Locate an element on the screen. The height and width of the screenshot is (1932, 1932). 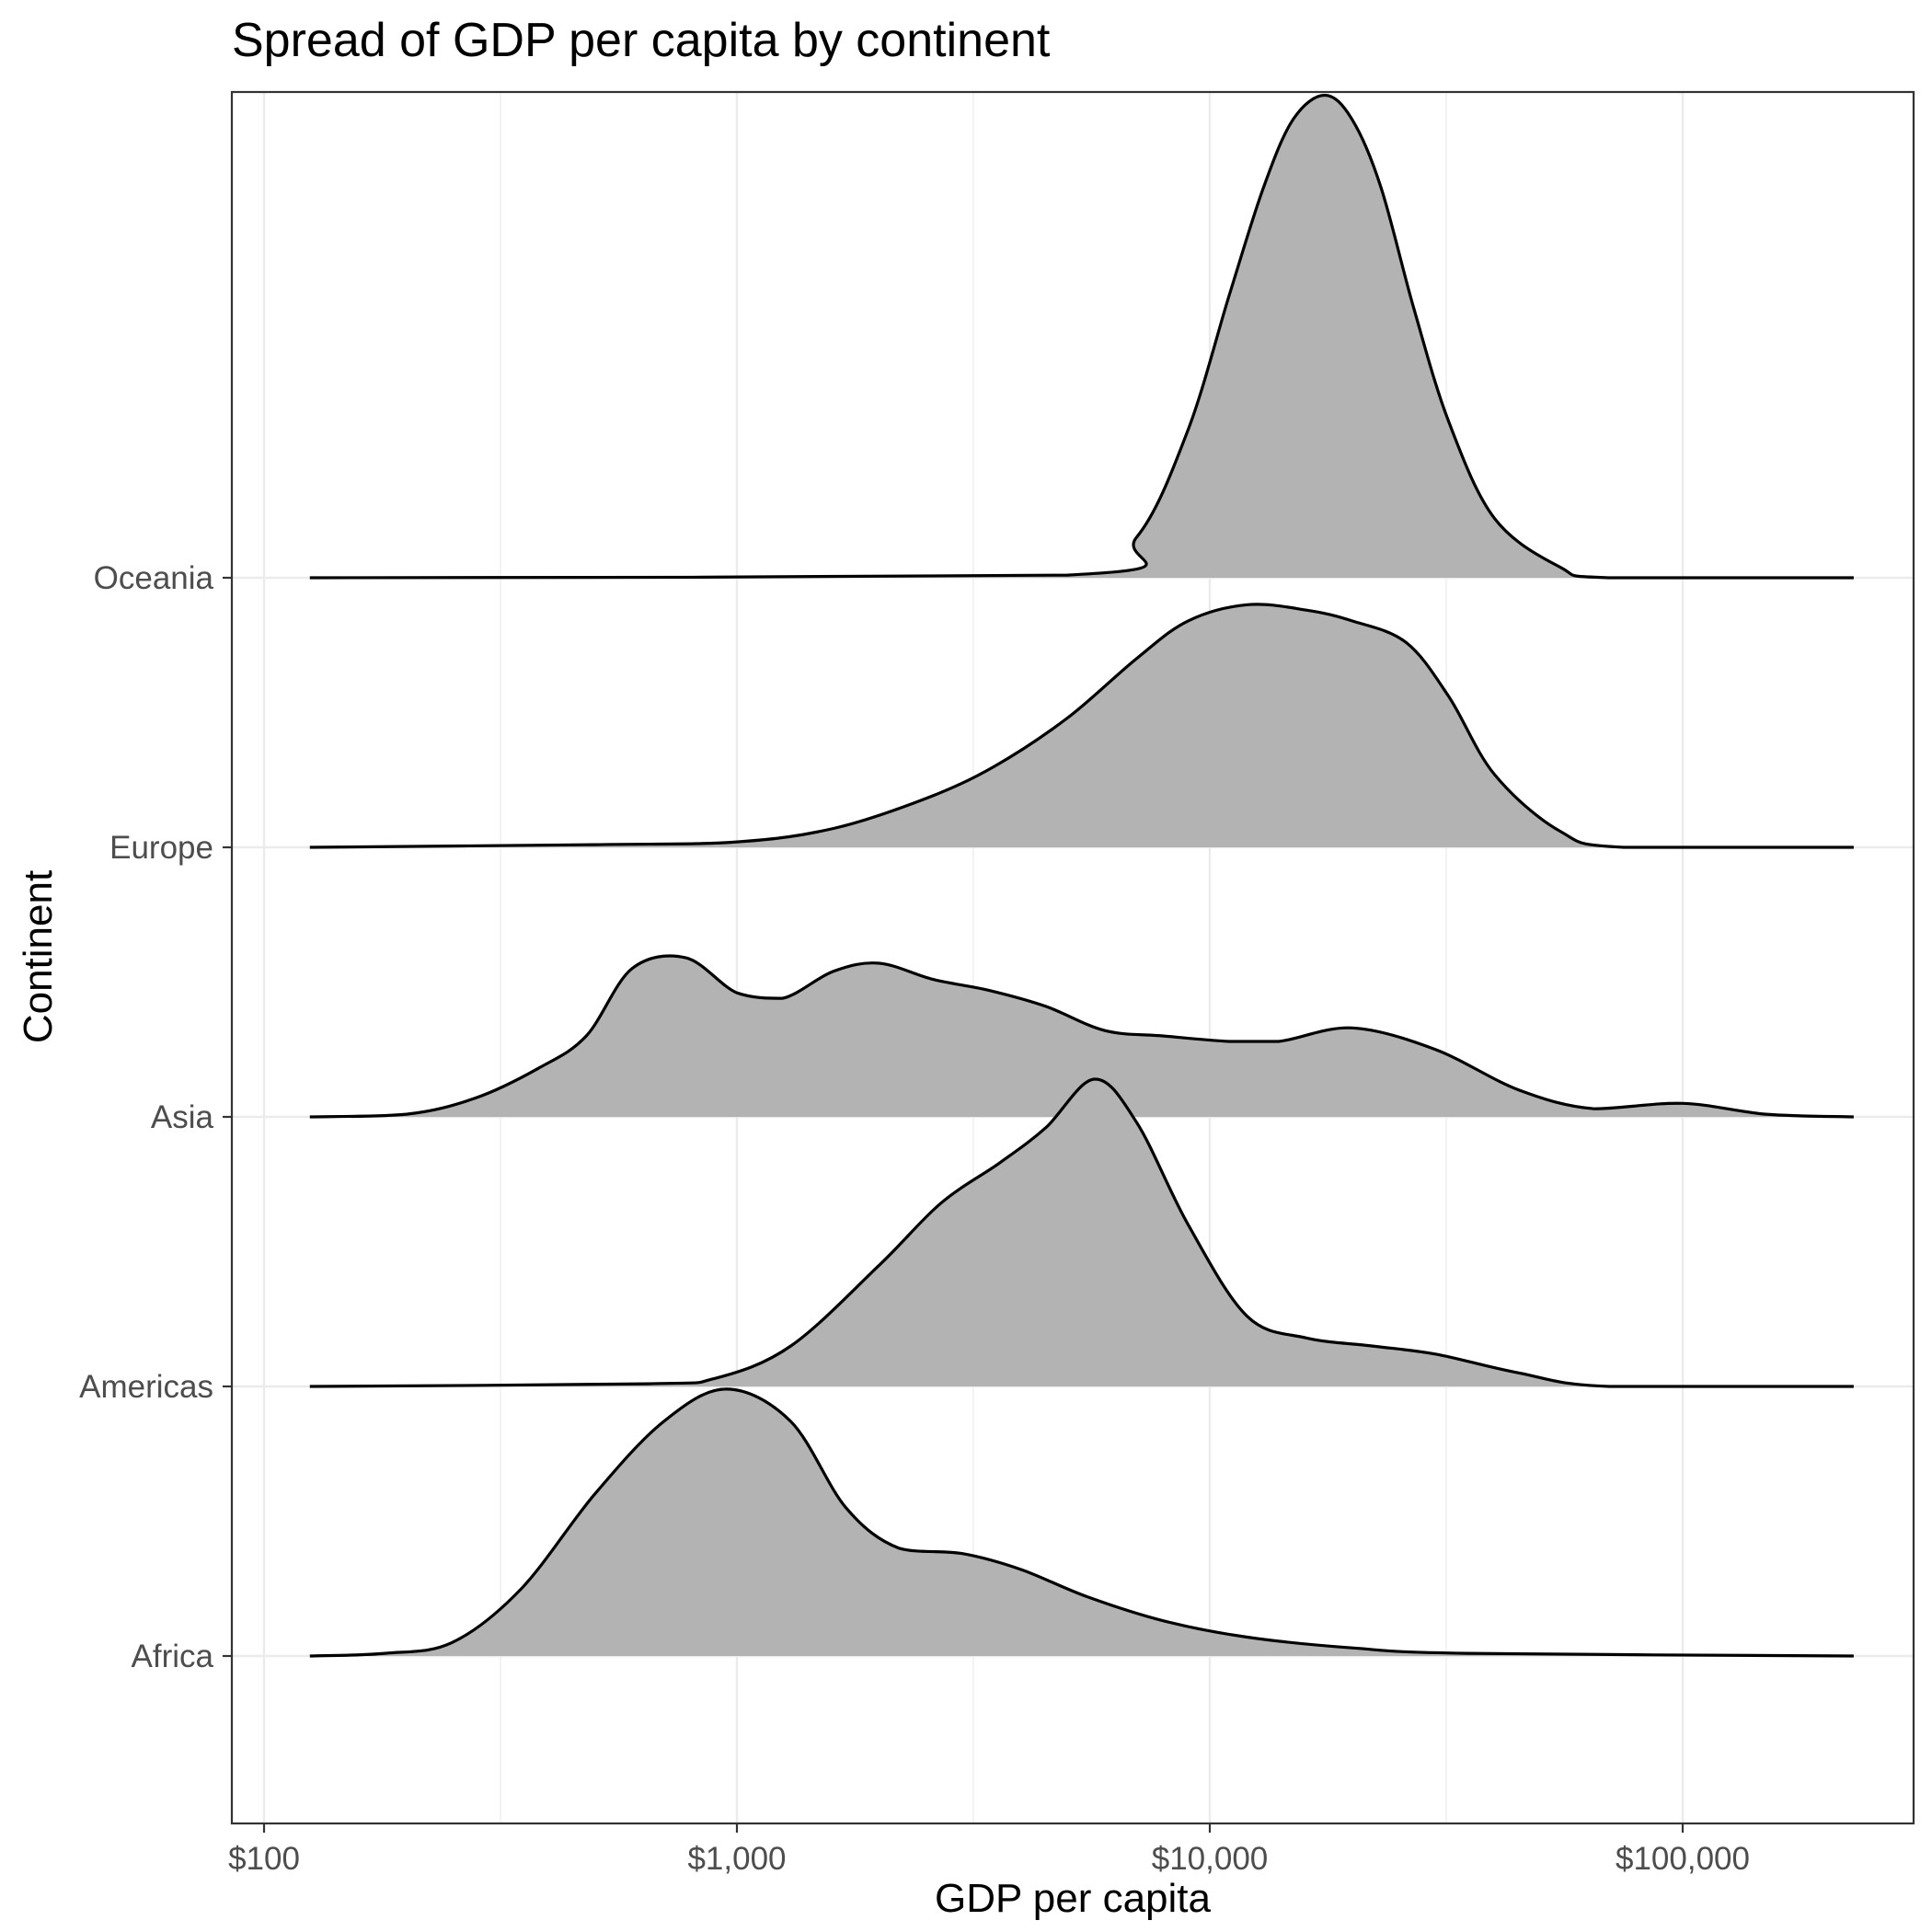
x-tick-label: $1,000 is located at coordinates (736, 1859).